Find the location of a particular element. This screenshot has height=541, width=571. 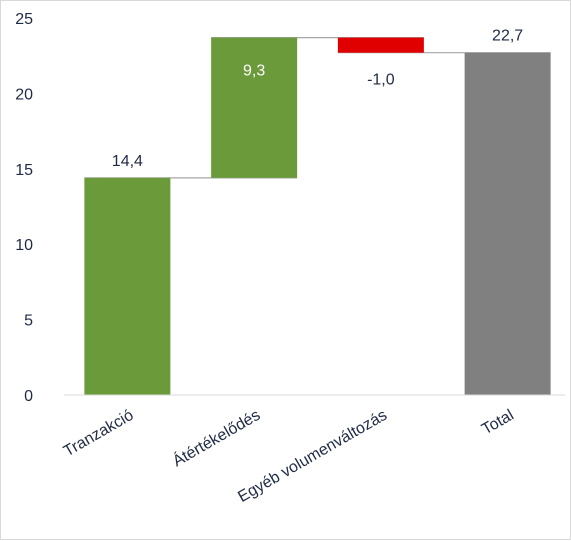

data-label: -1,0 is located at coordinates (381, 80).